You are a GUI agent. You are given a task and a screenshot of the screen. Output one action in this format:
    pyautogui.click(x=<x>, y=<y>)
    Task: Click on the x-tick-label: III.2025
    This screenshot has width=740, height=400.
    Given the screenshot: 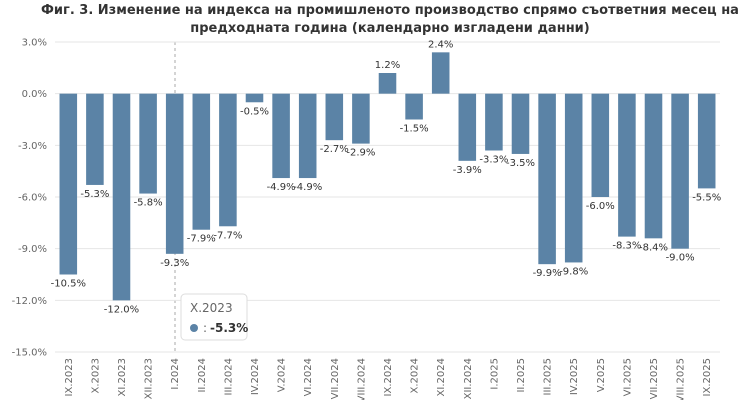 What is the action you would take?
    pyautogui.click(x=548, y=376)
    